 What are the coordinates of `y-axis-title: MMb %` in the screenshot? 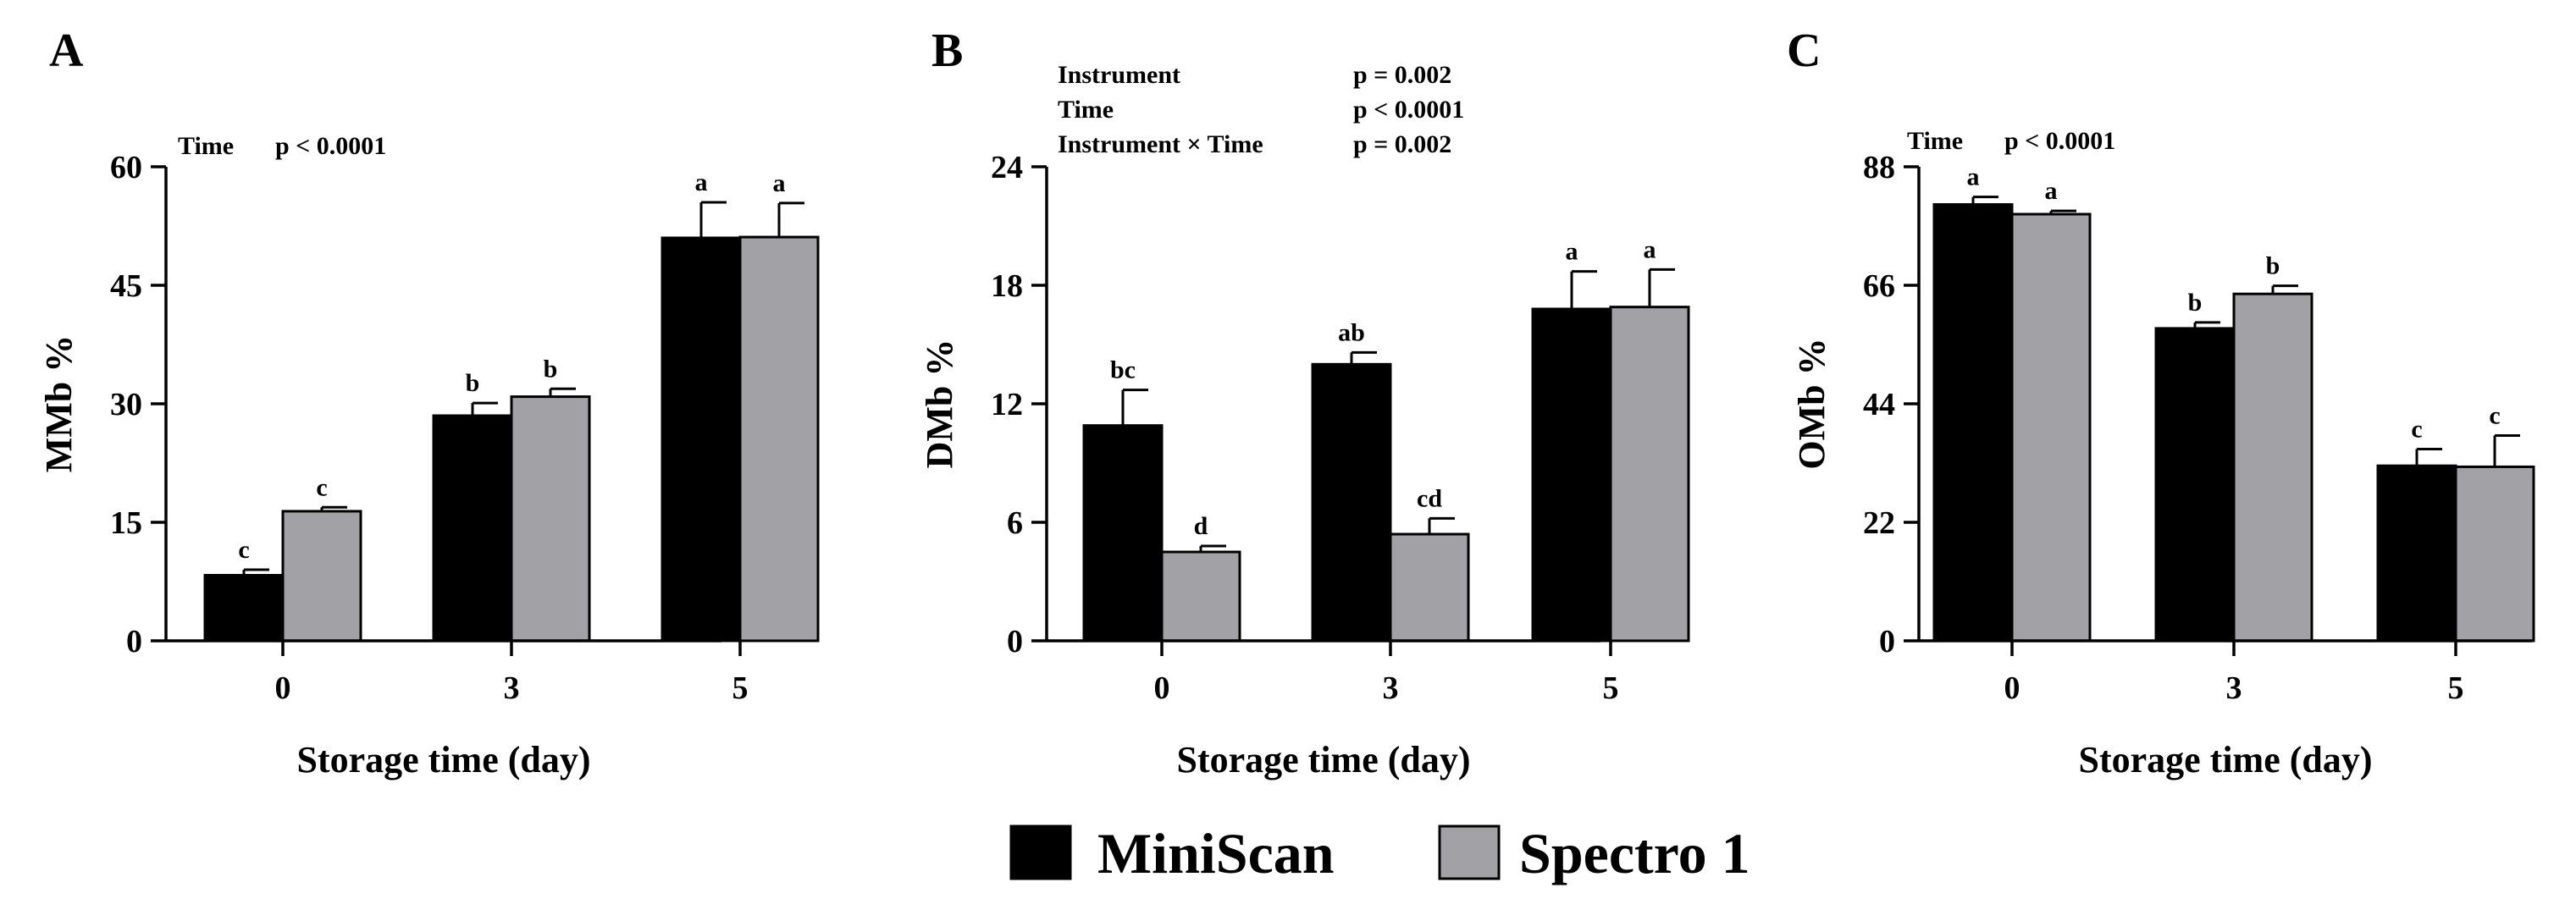 It's located at (59, 404).